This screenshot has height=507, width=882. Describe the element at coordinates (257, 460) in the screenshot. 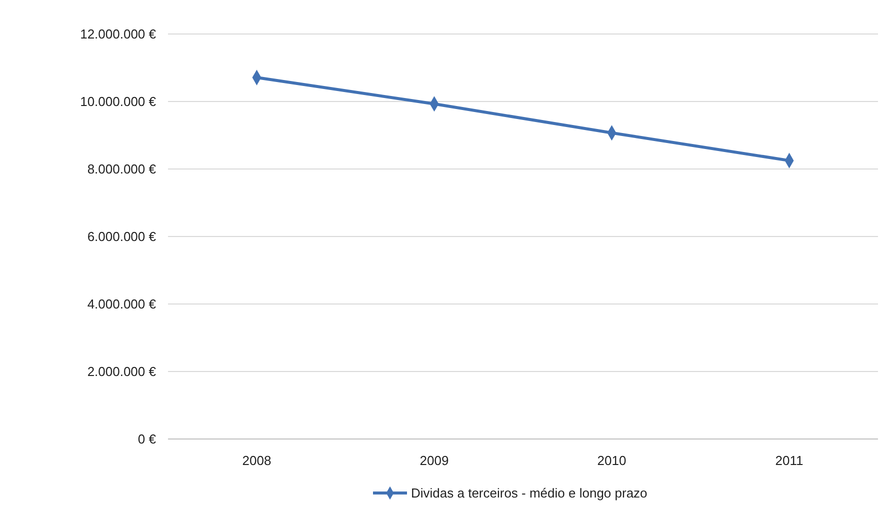

I see `x-tick-label: 2008` at that location.